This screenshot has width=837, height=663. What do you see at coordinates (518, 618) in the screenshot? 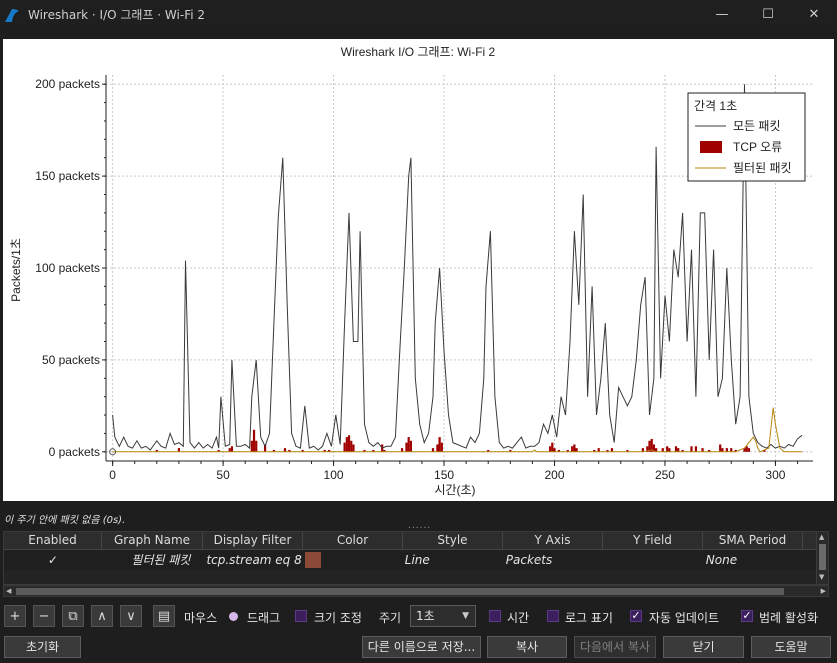
I see `time-label: 시간` at bounding box center [518, 618].